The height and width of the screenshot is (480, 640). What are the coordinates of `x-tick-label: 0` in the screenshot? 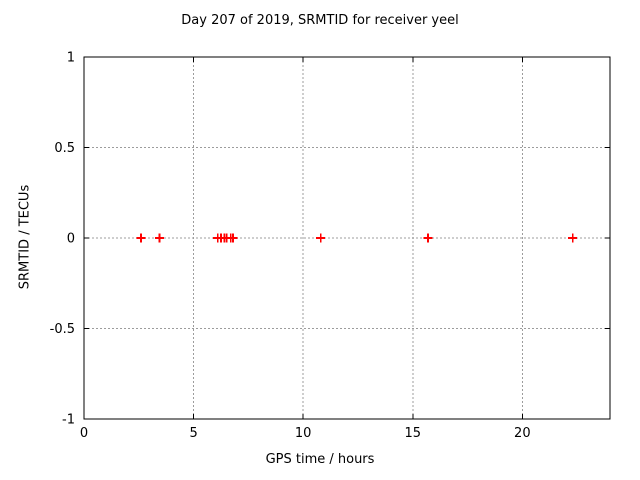 It's located at (84, 433).